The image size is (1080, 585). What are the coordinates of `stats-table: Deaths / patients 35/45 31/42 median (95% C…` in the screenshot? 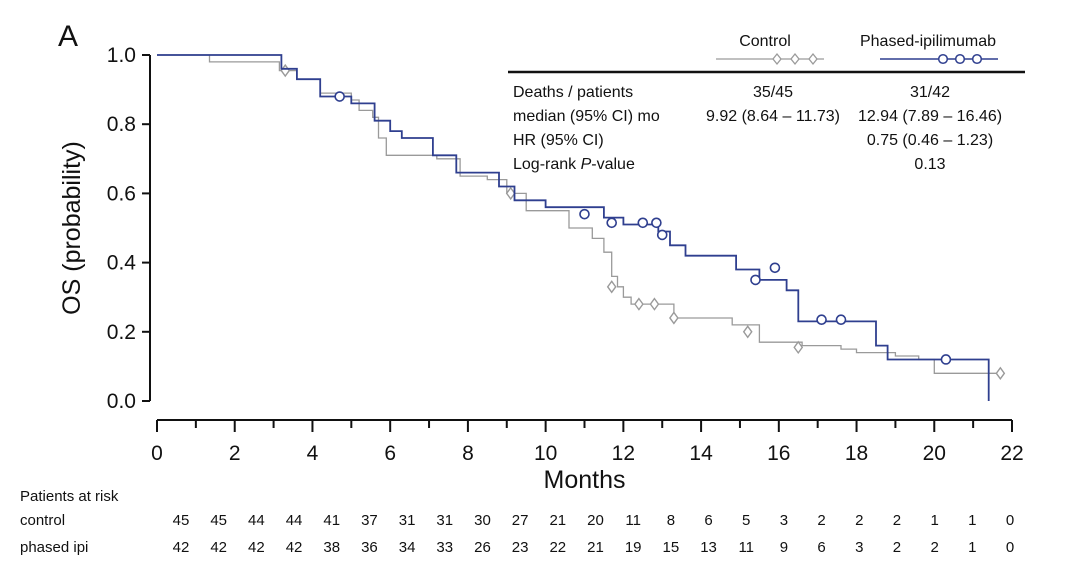 It's located at (766, 121).